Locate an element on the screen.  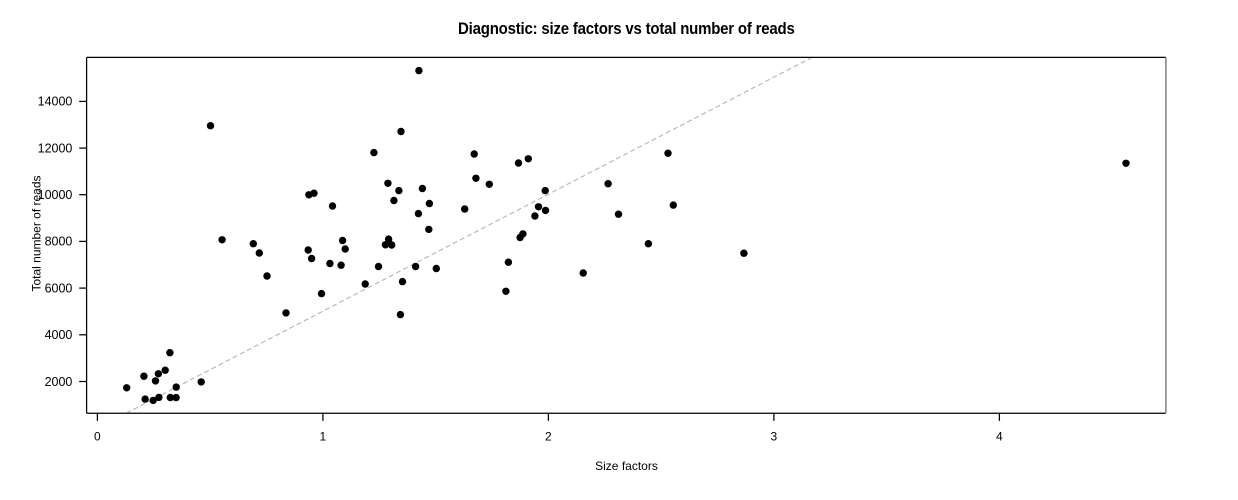
svg-text: 0 is located at coordinates (97, 437).